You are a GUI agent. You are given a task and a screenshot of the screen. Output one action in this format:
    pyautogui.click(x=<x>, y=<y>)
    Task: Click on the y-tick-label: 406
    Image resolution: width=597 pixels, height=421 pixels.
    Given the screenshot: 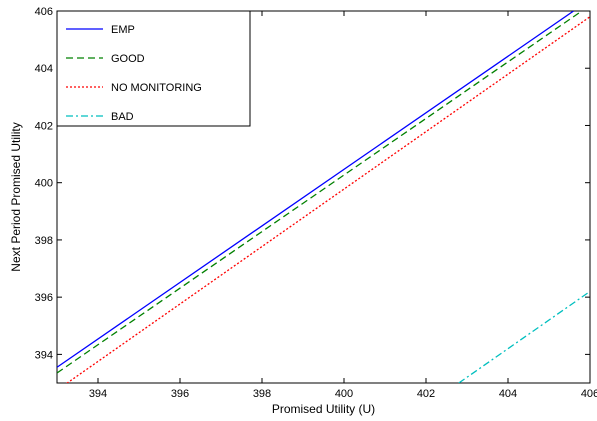 What is the action you would take?
    pyautogui.click(x=44, y=12)
    